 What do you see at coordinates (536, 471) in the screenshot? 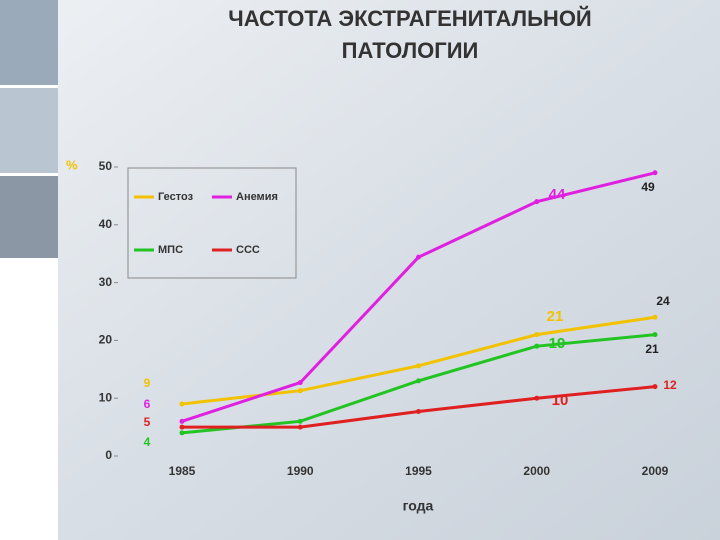
I see `x-tick-label: 2000` at bounding box center [536, 471].